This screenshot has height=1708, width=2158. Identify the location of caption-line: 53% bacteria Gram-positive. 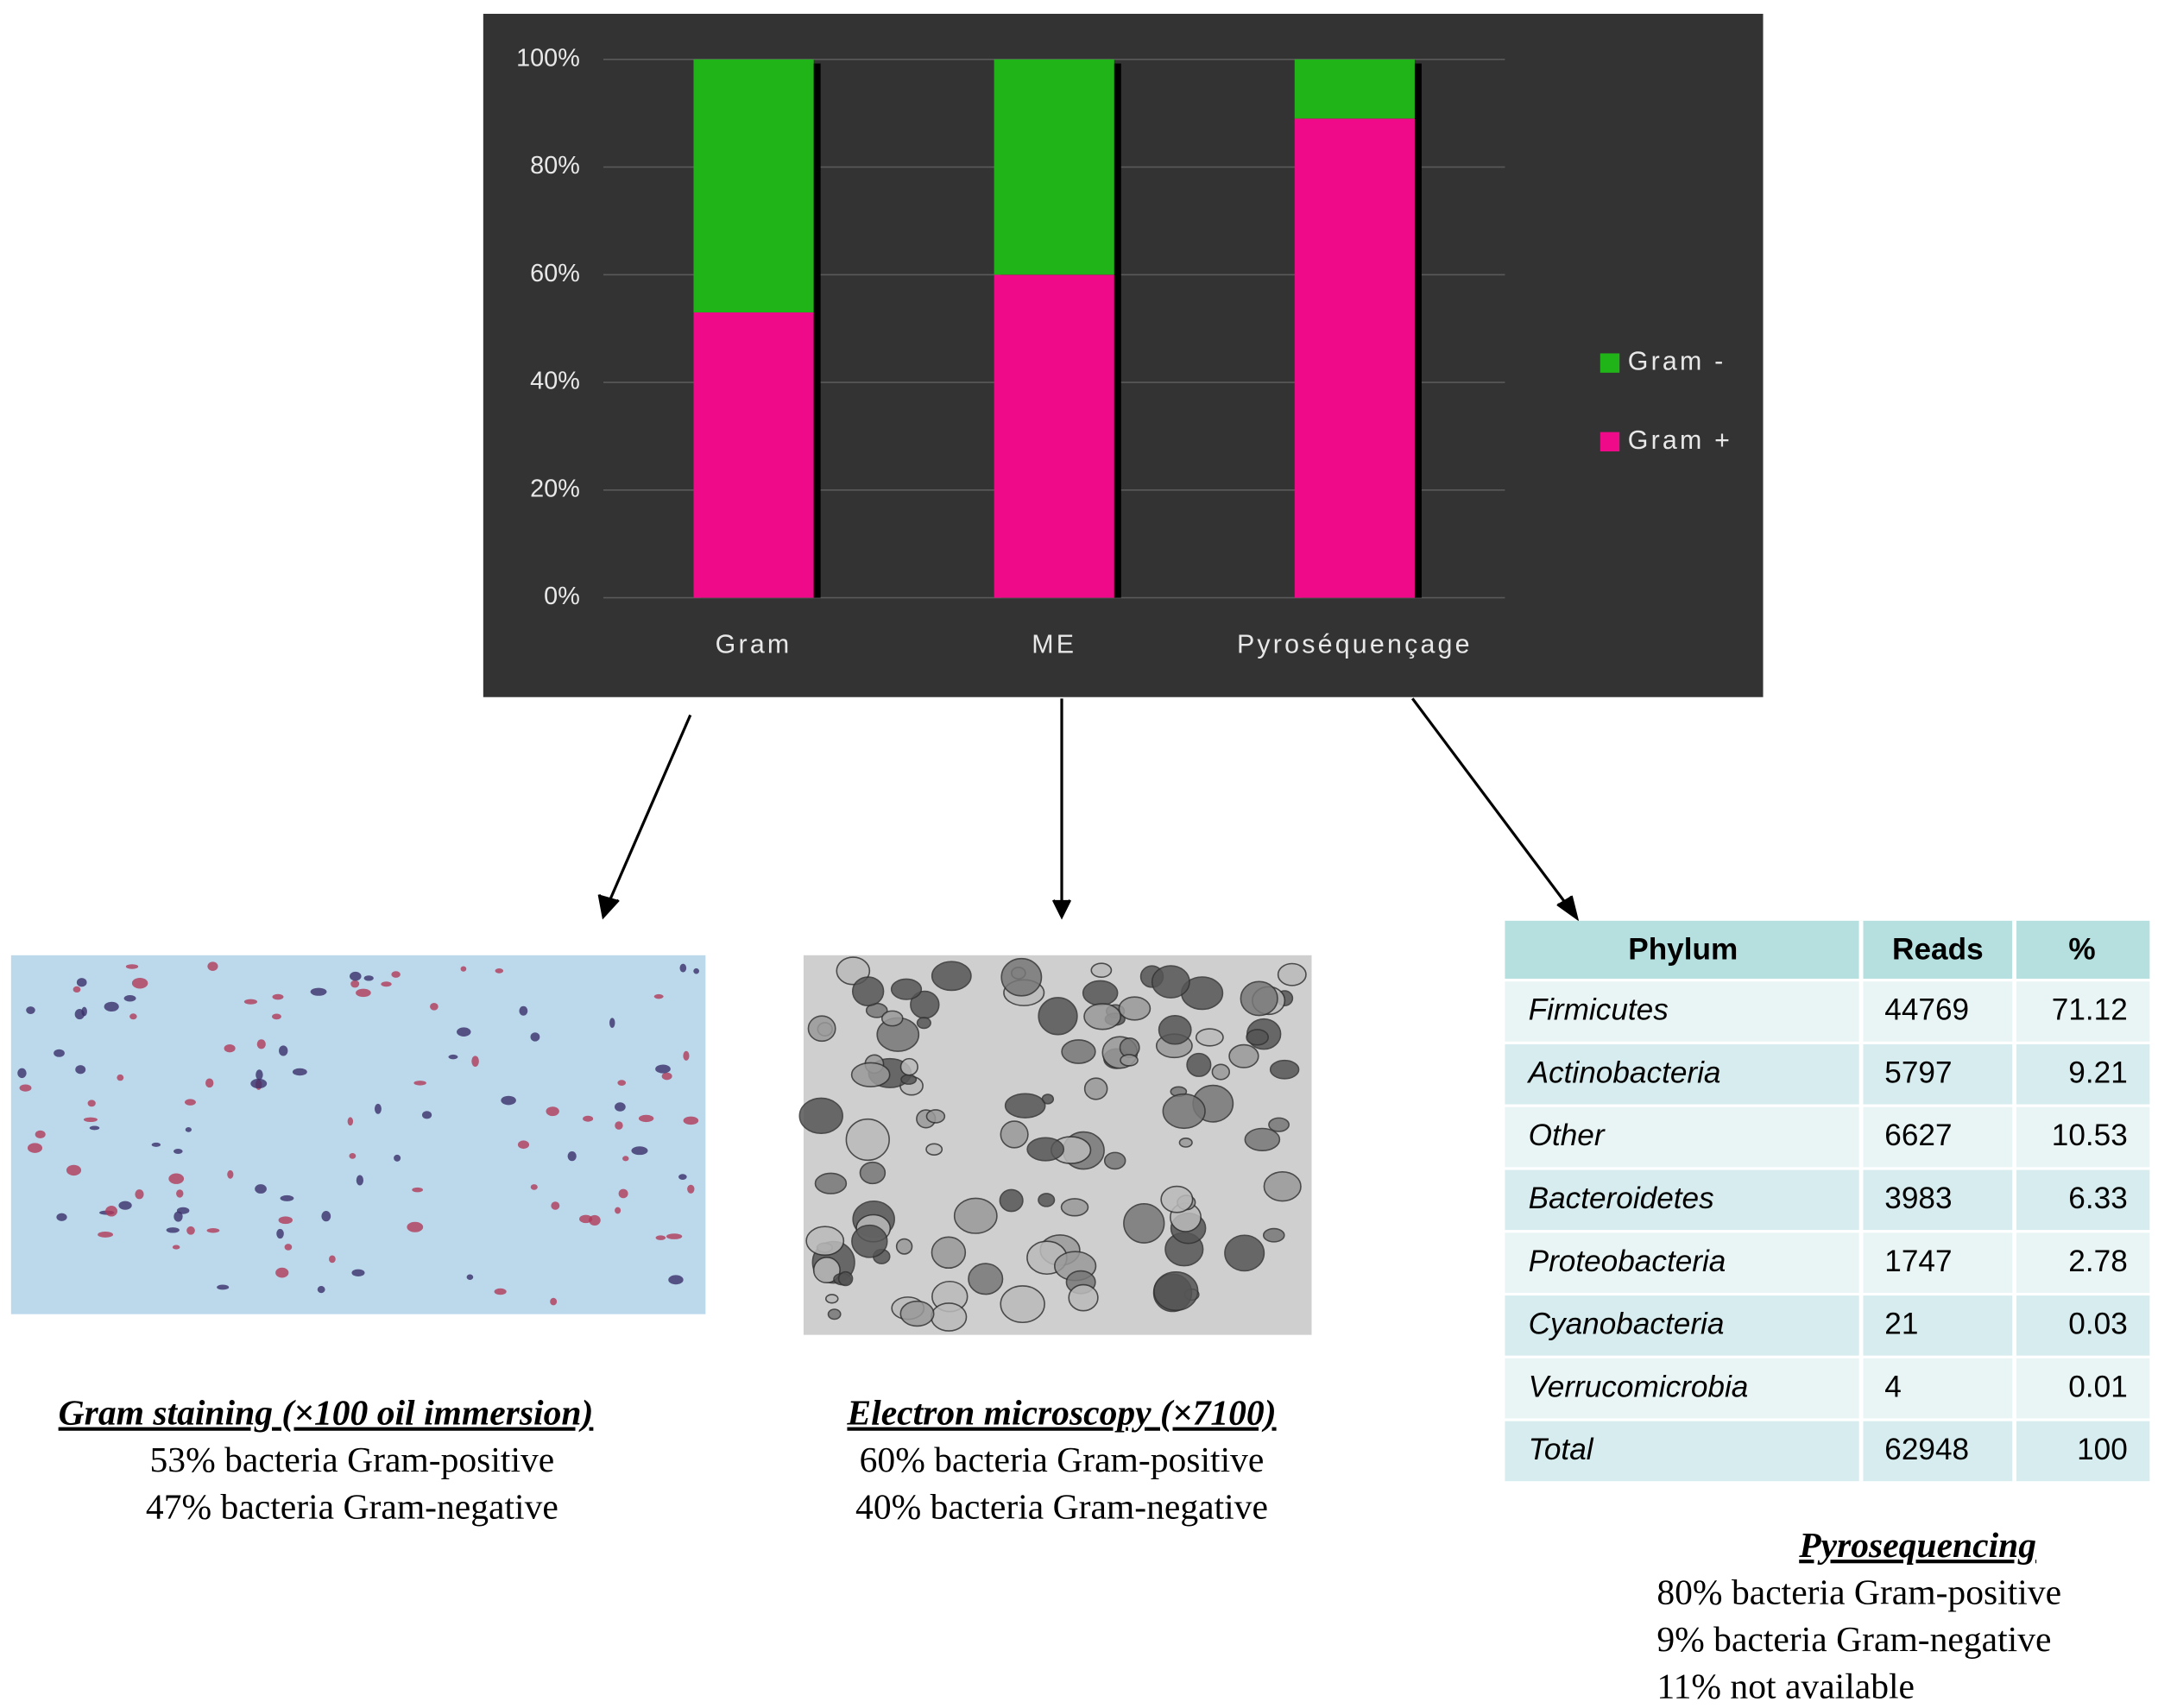
(352, 1459).